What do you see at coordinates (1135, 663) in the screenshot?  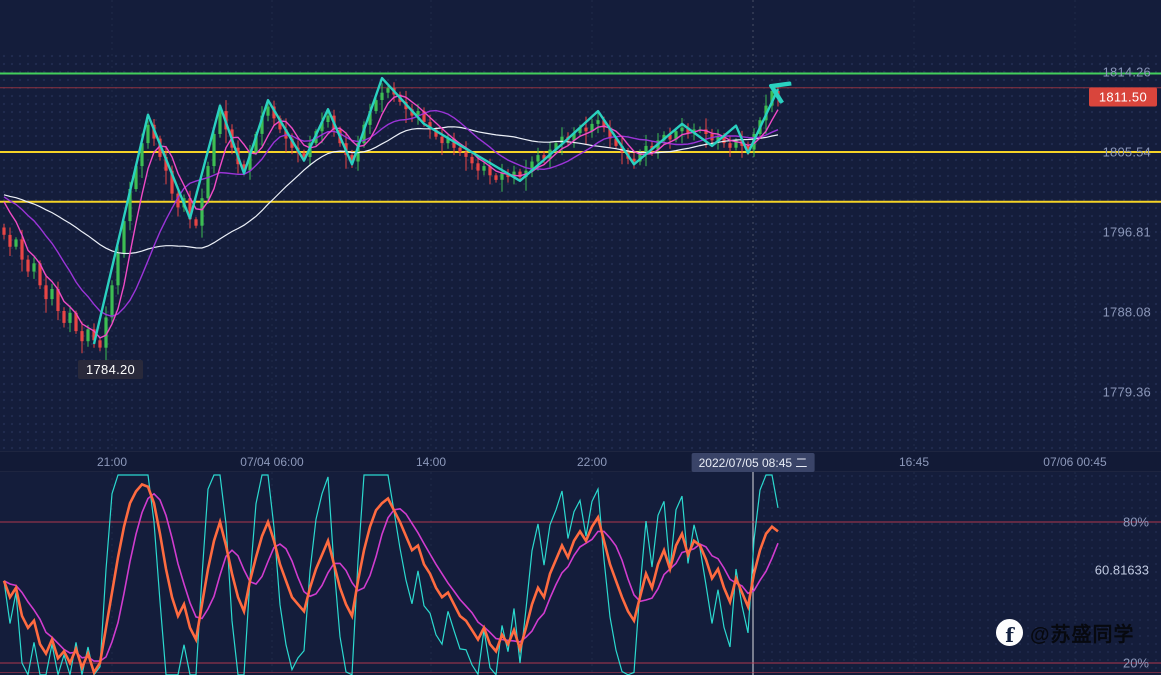 I see `oscillator-lower-band-label: 20%` at bounding box center [1135, 663].